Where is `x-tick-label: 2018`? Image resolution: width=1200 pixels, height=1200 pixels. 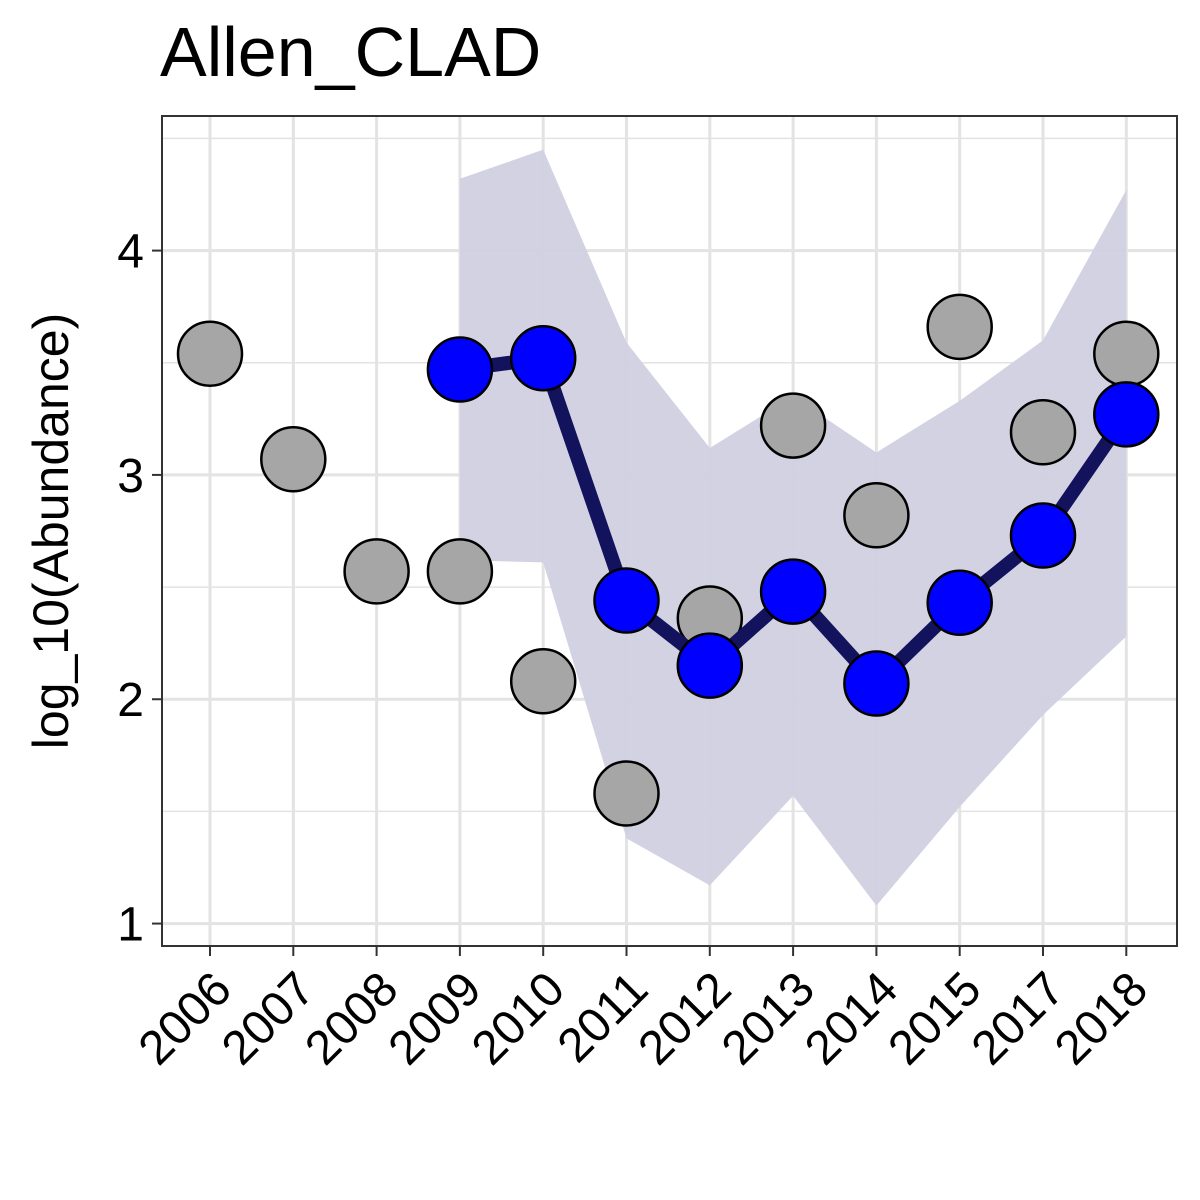
x-tick-label: 2018 is located at coordinates (1101, 1018).